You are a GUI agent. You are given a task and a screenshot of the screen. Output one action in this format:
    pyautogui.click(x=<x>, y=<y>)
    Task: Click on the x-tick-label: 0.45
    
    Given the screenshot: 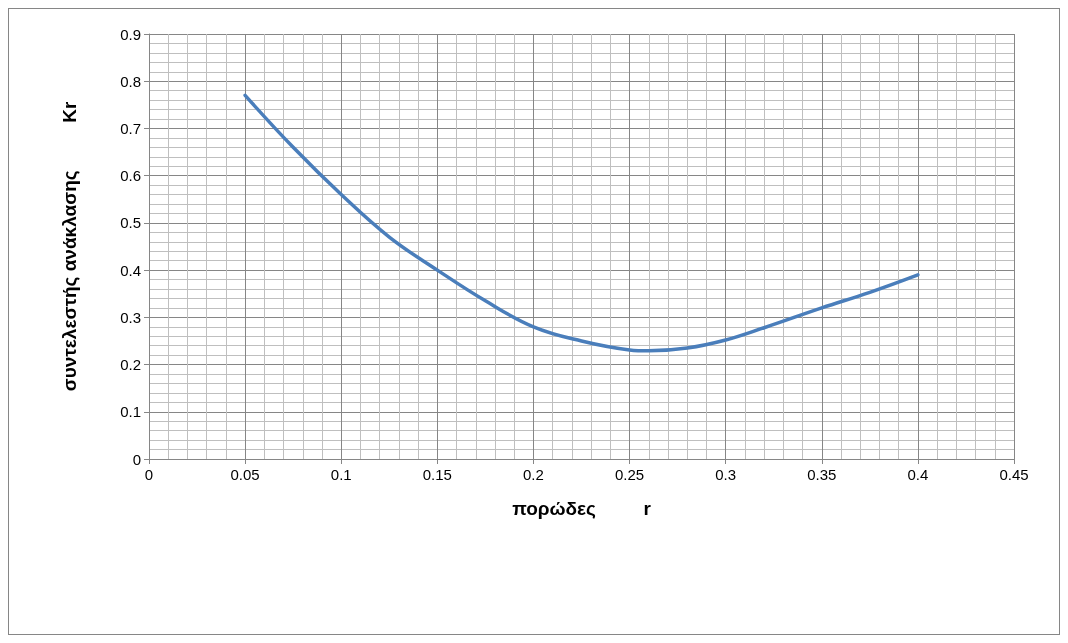 What is the action you would take?
    pyautogui.click(x=1014, y=474)
    